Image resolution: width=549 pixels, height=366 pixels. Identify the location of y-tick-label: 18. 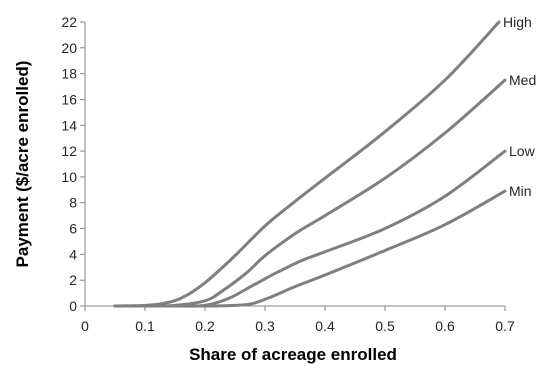
(69, 74).